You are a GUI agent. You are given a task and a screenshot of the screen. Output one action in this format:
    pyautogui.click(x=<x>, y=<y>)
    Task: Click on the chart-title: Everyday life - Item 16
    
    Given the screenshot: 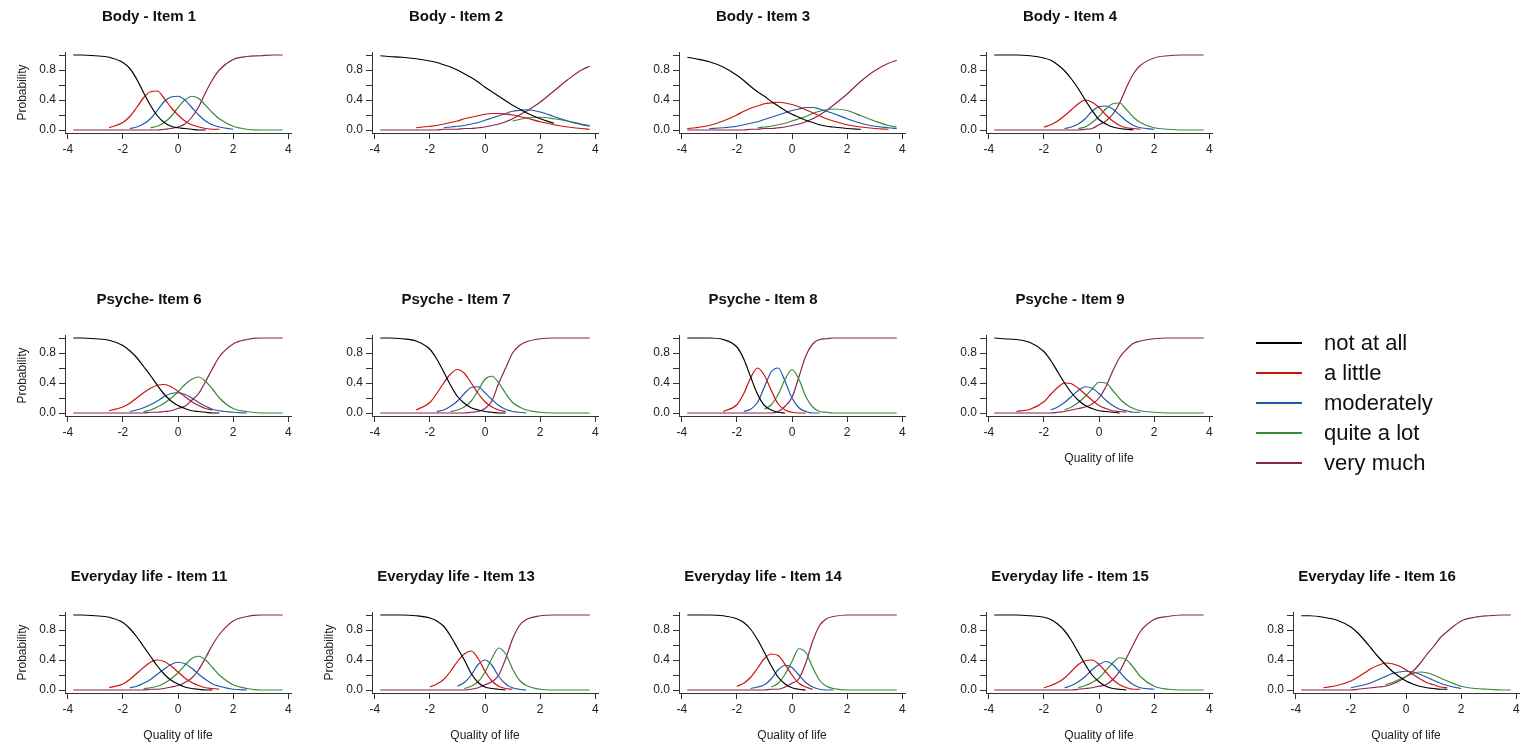 What is the action you would take?
    pyautogui.click(x=1377, y=576)
    